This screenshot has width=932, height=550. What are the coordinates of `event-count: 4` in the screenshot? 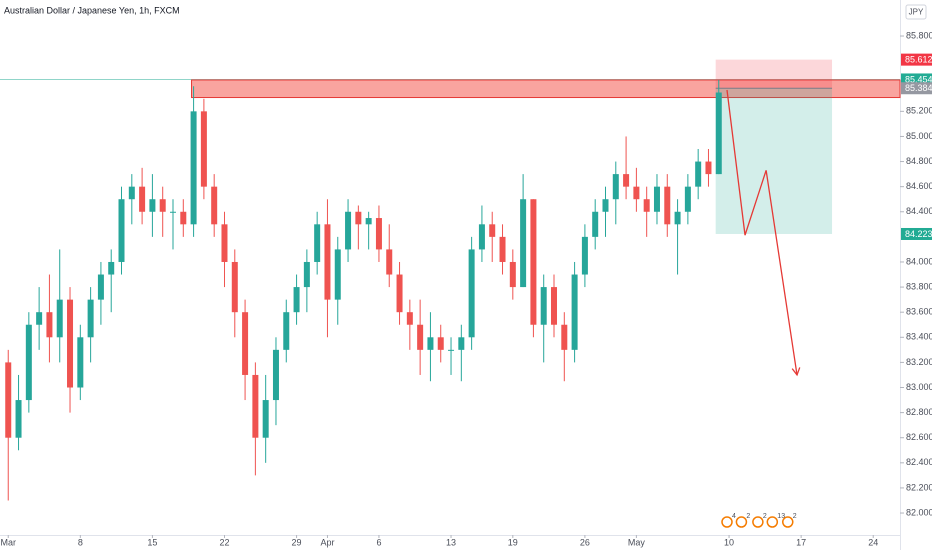 It's located at (734, 516).